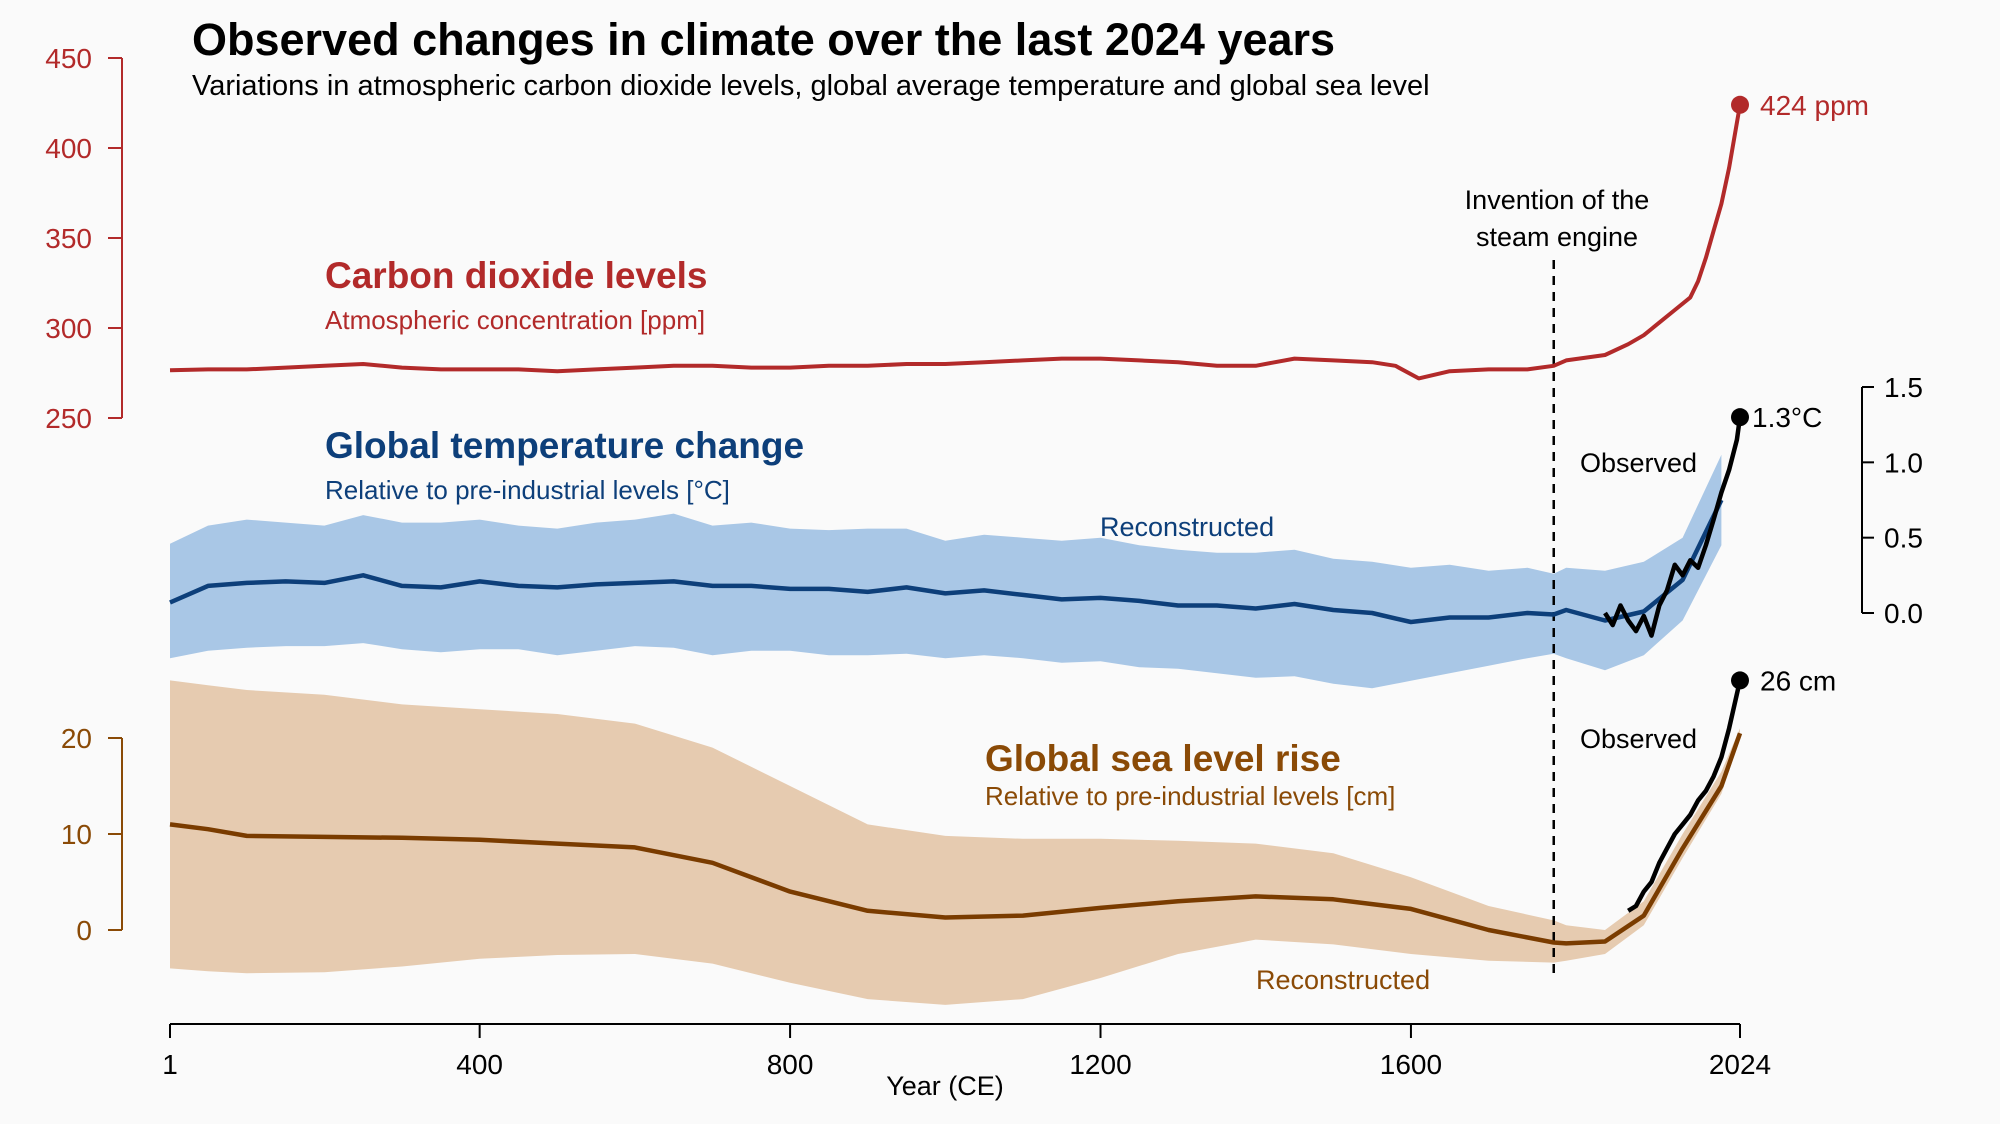  I want to click on co2-axis-tick-label: 400, so click(68, 148).